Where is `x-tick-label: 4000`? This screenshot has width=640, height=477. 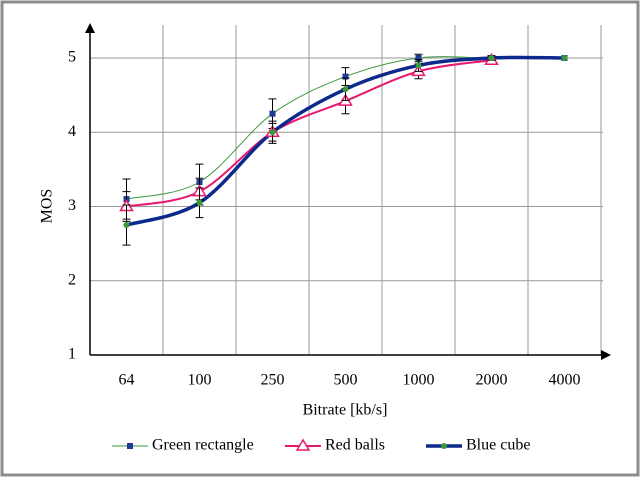 x-tick-label: 4000 is located at coordinates (565, 380).